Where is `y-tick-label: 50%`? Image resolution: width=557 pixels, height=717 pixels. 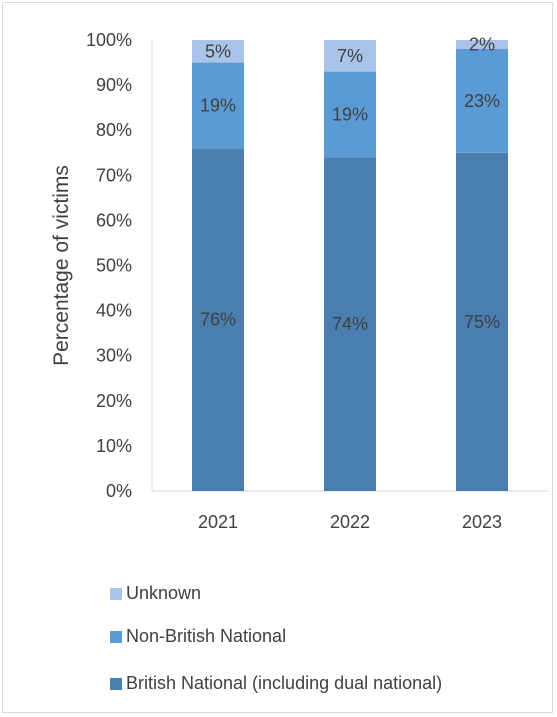
y-tick-label: 50% is located at coordinates (114, 266).